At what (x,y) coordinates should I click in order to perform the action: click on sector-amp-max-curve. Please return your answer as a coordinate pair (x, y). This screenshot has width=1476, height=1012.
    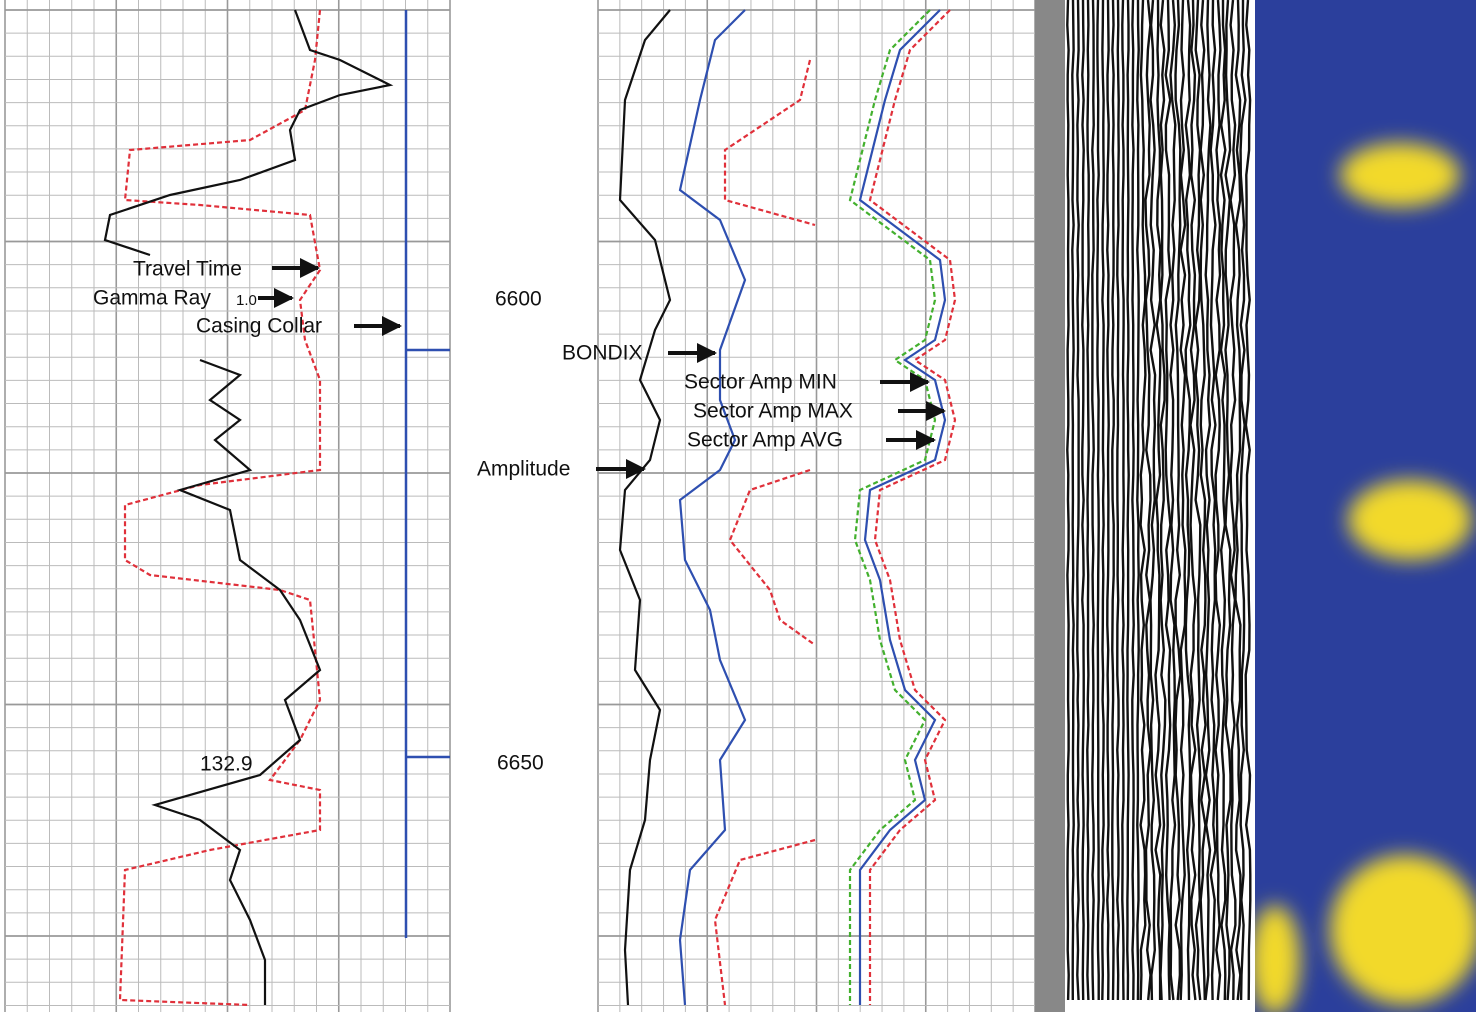
    Looking at the image, I should click on (912, 507).